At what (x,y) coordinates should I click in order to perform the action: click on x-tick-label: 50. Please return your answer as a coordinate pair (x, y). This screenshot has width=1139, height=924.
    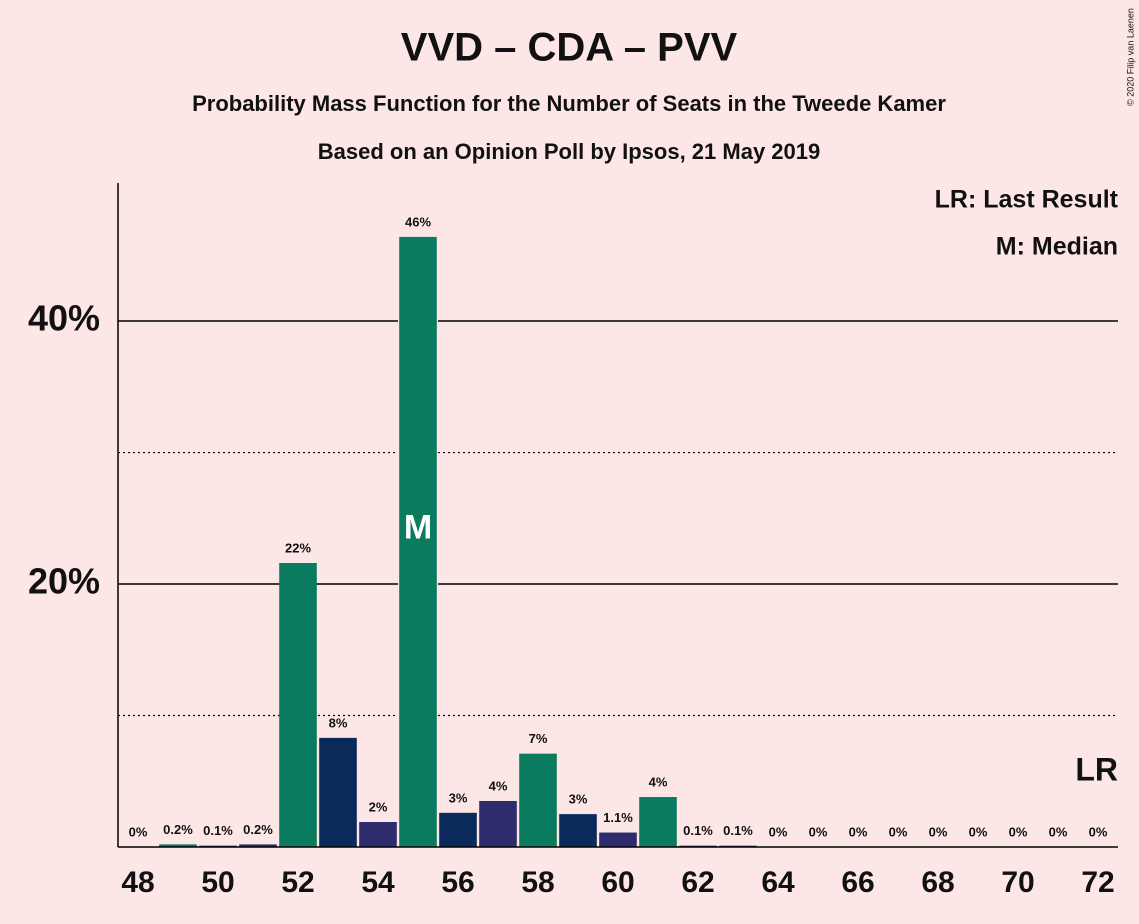
    Looking at the image, I should click on (217, 882).